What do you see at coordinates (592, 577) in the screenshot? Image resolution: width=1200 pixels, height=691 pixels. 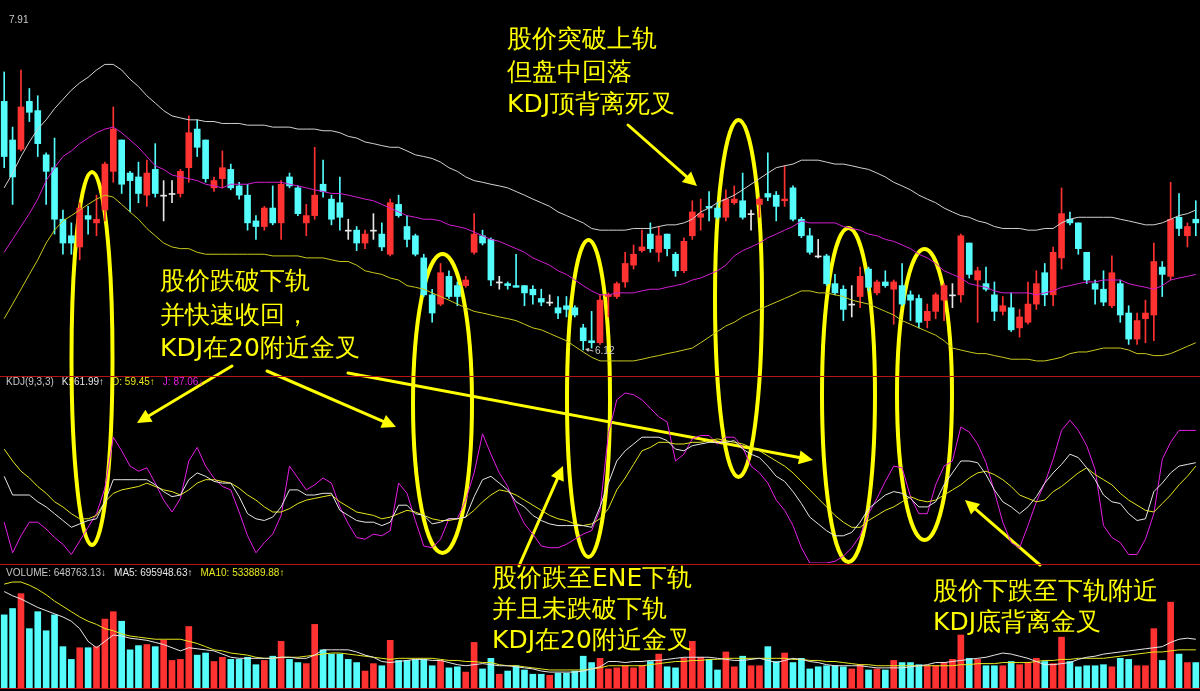 I see `annotation: 股价跌至ENE下轨` at bounding box center [592, 577].